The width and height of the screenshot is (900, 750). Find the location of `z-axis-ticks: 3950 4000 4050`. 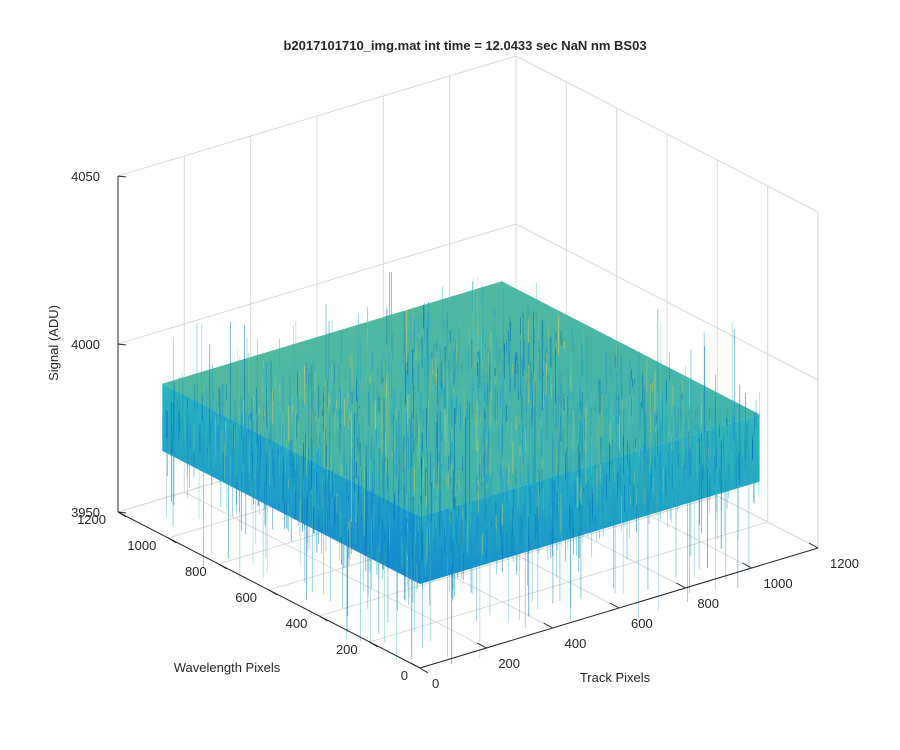

z-axis-ticks: 3950 4000 4050 is located at coordinates (99, 344).